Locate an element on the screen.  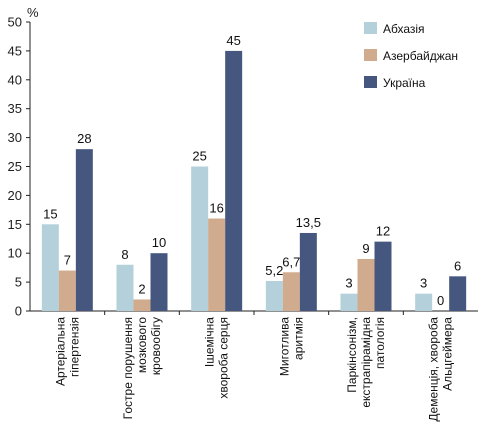
y-tick-label: 10 is located at coordinates (15, 253).